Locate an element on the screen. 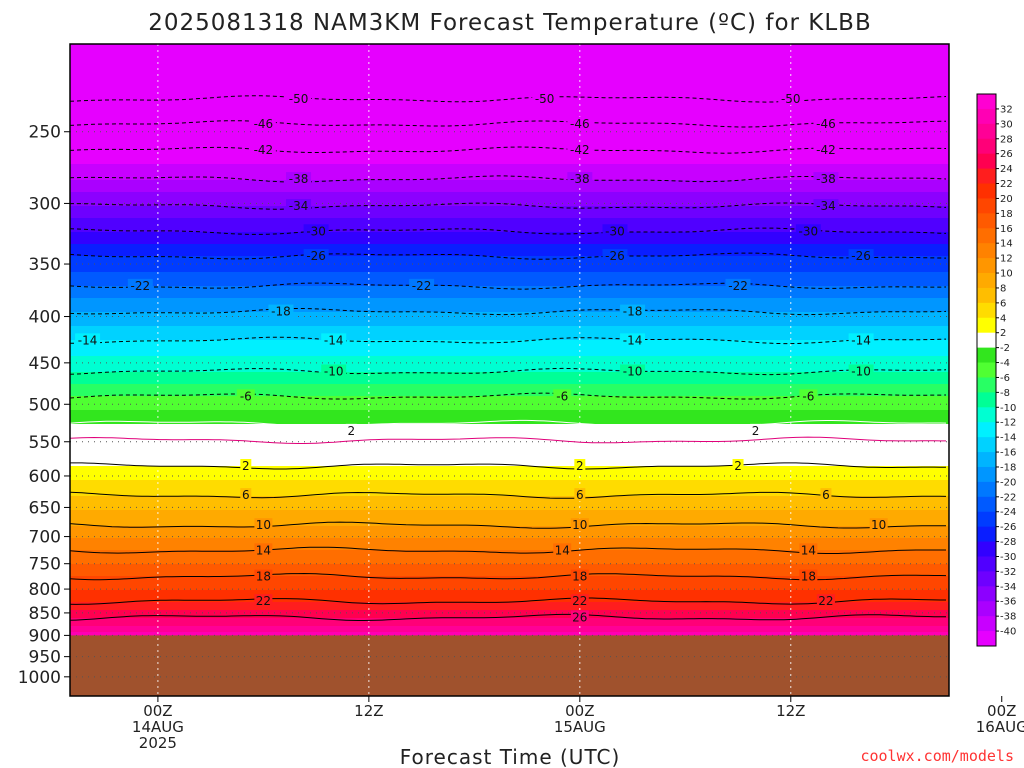  contour-label: -10 is located at coordinates (861, 371).